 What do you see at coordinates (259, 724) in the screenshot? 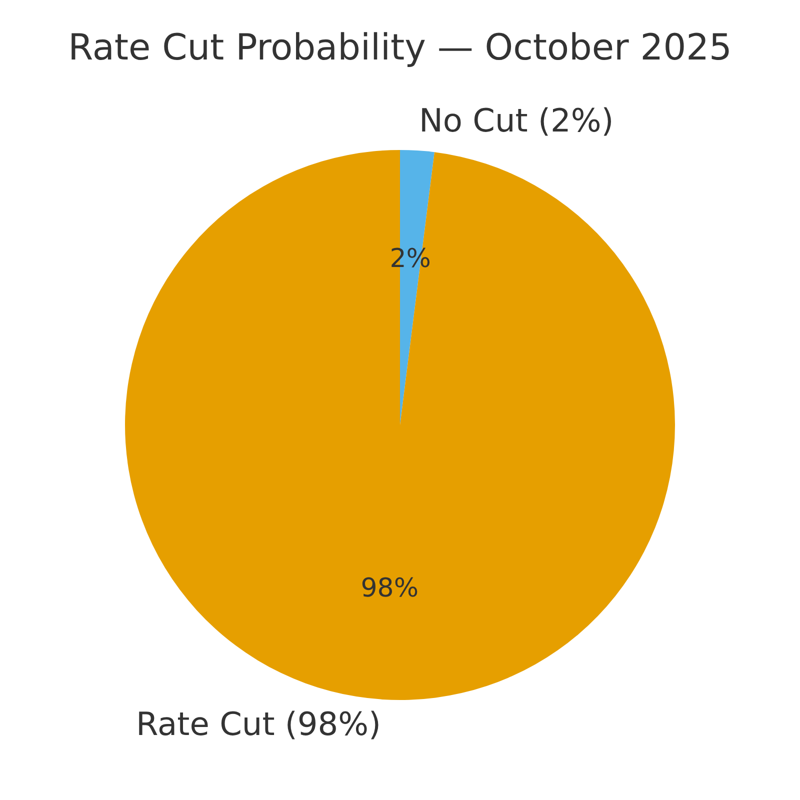
I see `slice-label: Rate Cut (98%)` at bounding box center [259, 724].